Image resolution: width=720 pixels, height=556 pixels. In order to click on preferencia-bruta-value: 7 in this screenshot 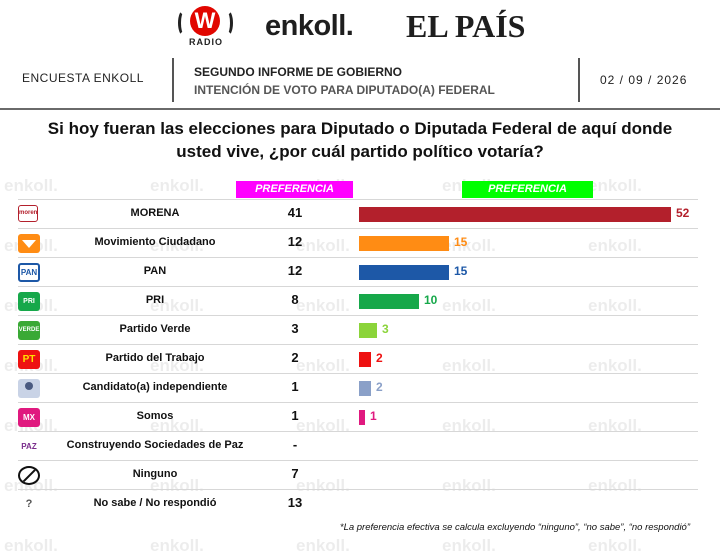, I will do `click(295, 473)`.